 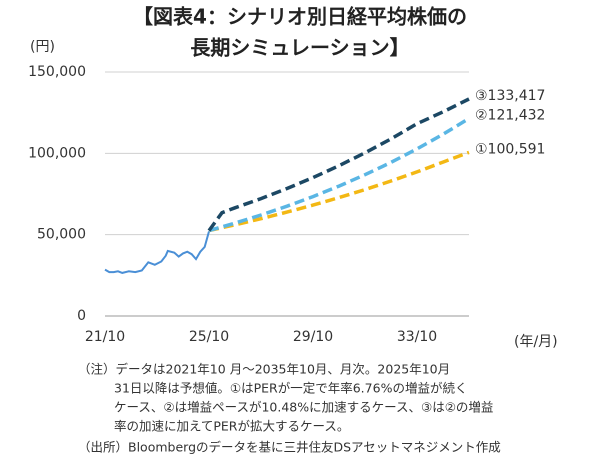 What do you see at coordinates (299, 48) in the screenshot?
I see `chart-title: 長期シミュレーション】` at bounding box center [299, 48].